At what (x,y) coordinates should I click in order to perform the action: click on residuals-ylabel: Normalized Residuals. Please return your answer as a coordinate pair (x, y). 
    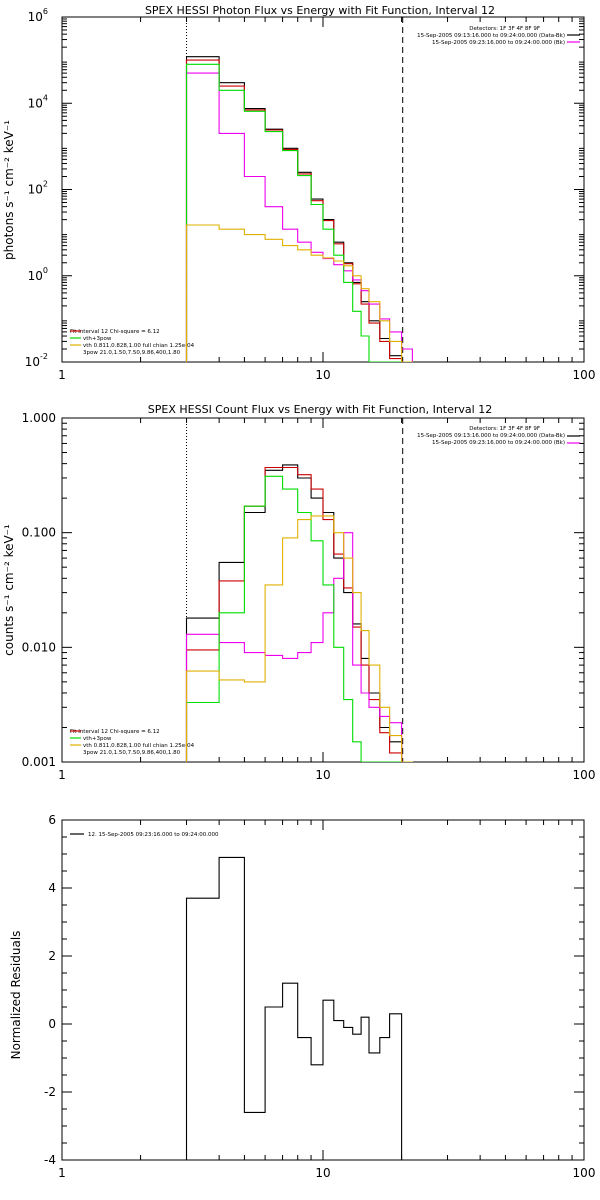
    Looking at the image, I should click on (16, 995).